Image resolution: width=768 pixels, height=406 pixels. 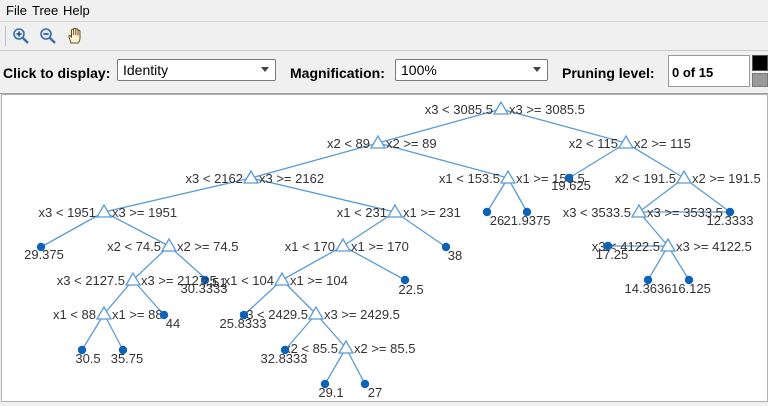 I want to click on magnification-value: 100%, so click(x=419, y=70).